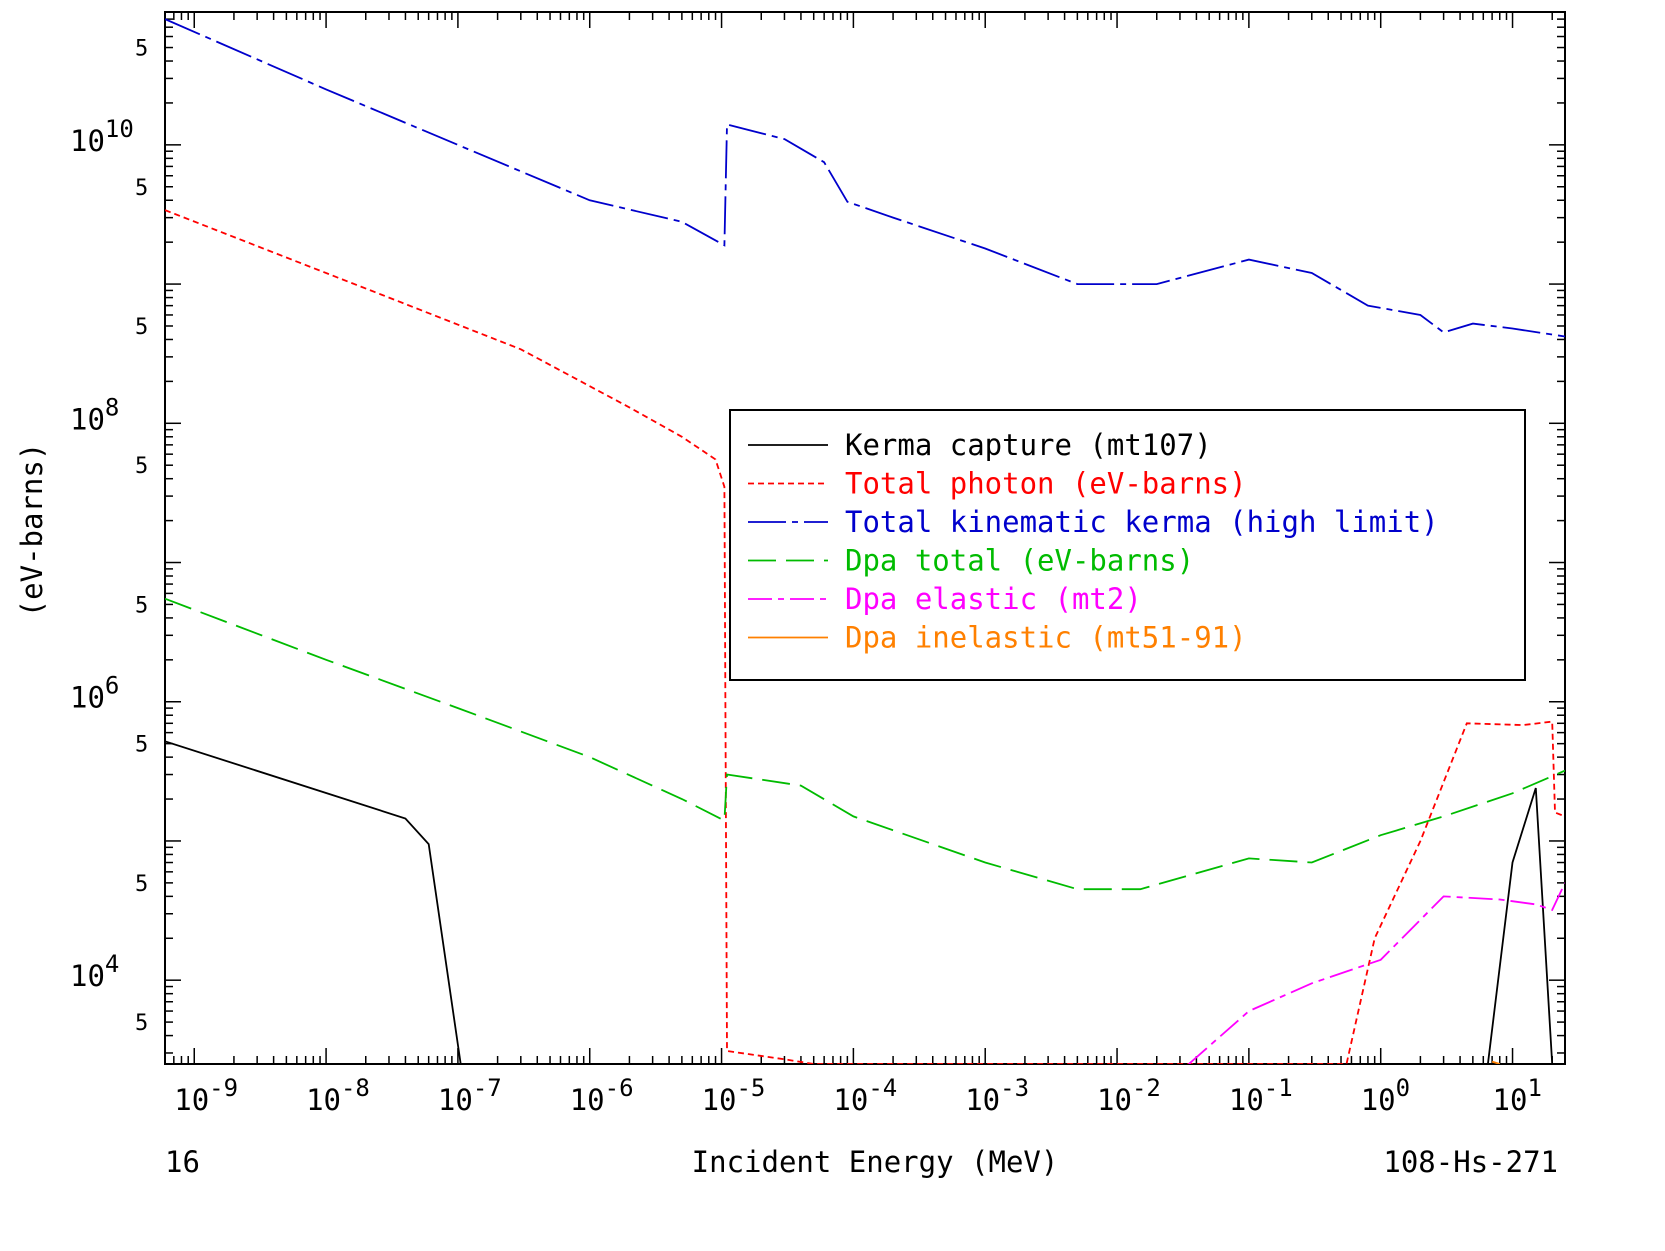 This screenshot has width=1665, height=1251. What do you see at coordinates (1385, 1095) in the screenshot?
I see `x-tick-label: 10⁰` at bounding box center [1385, 1095].